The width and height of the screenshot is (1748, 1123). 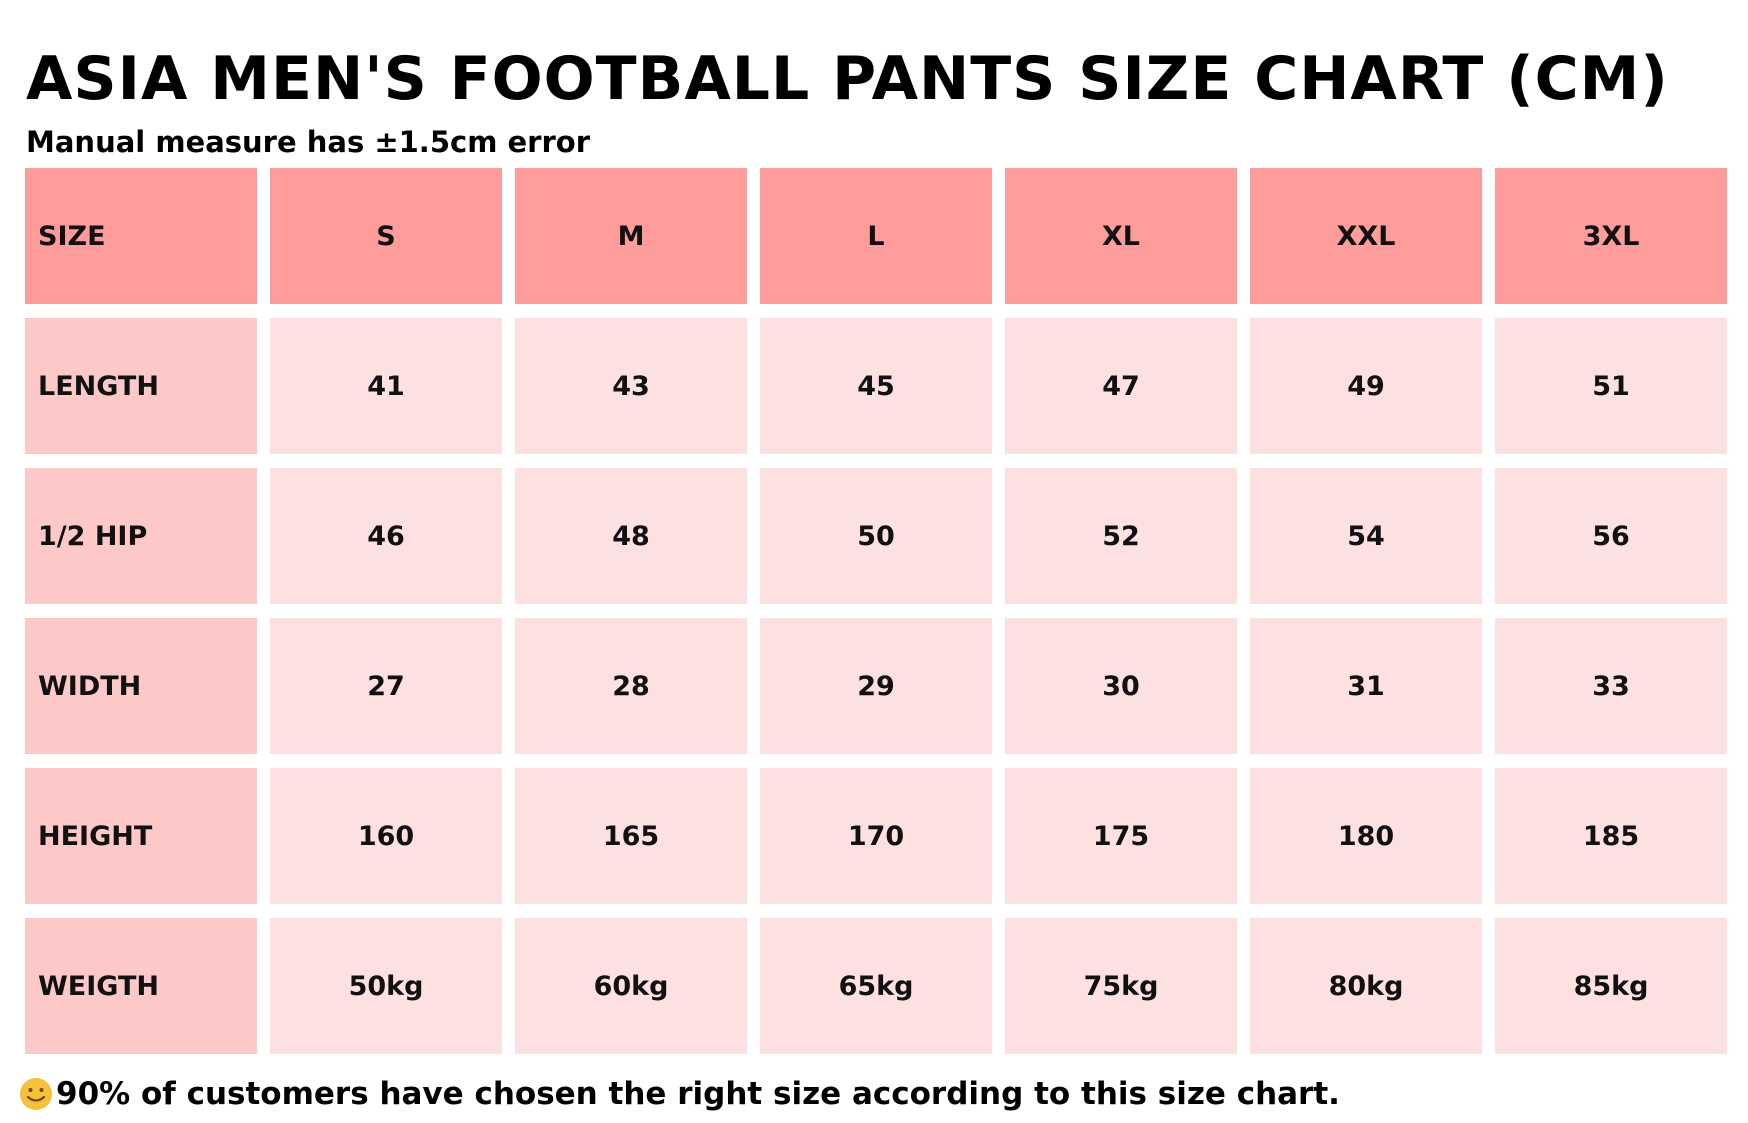 I want to click on size-header-cell: S, so click(x=392, y=243).